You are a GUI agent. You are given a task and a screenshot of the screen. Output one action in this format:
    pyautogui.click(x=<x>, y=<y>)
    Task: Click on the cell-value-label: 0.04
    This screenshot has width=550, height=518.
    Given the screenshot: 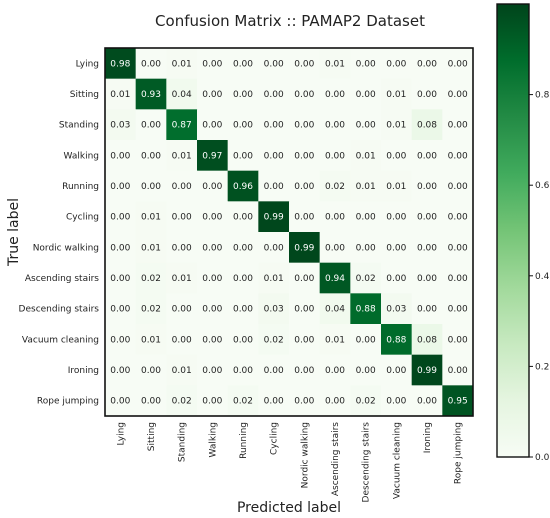 What is the action you would take?
    pyautogui.click(x=335, y=310)
    